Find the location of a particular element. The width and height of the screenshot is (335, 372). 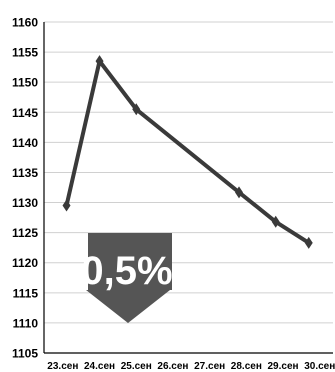

y-tick-label: 1150 is located at coordinates (25, 83).